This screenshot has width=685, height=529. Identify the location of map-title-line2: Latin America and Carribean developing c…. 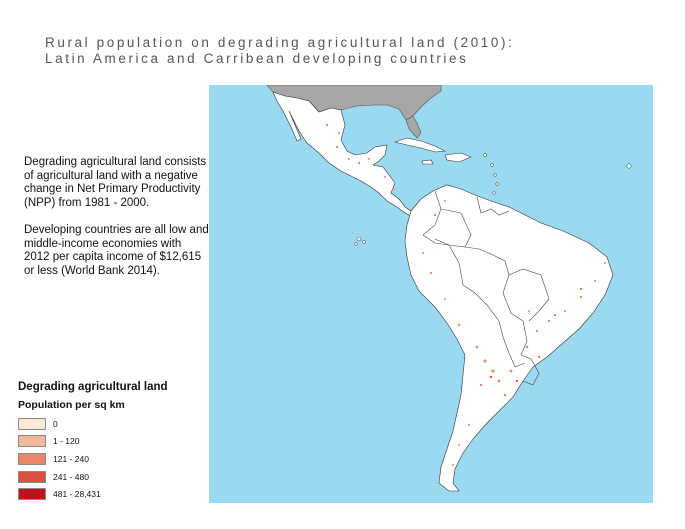
(257, 58).